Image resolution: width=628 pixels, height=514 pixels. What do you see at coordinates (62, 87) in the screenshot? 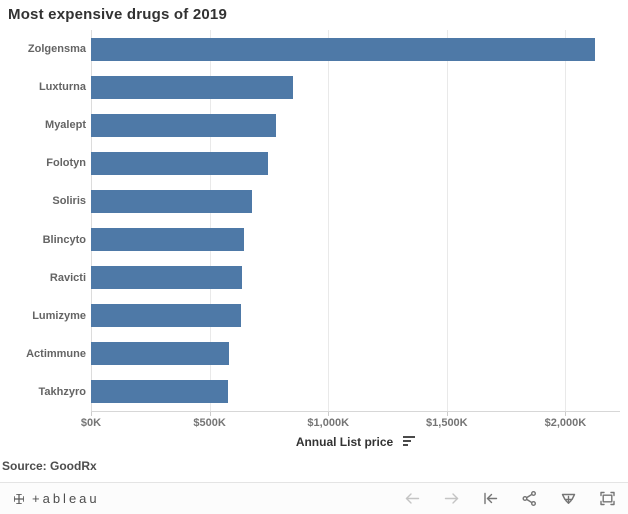
I see `category-label-luxturna: Luxturna` at bounding box center [62, 87].